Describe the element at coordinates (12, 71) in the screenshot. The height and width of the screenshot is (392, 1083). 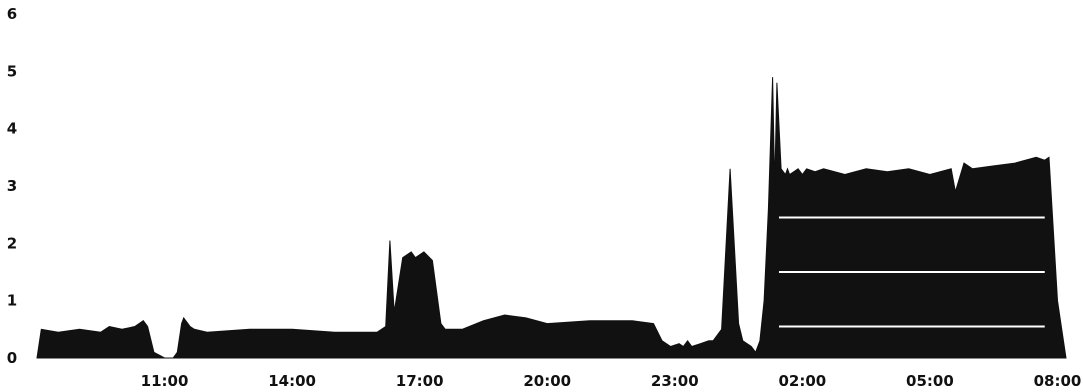
I see `y-tick-label: 5` at that location.